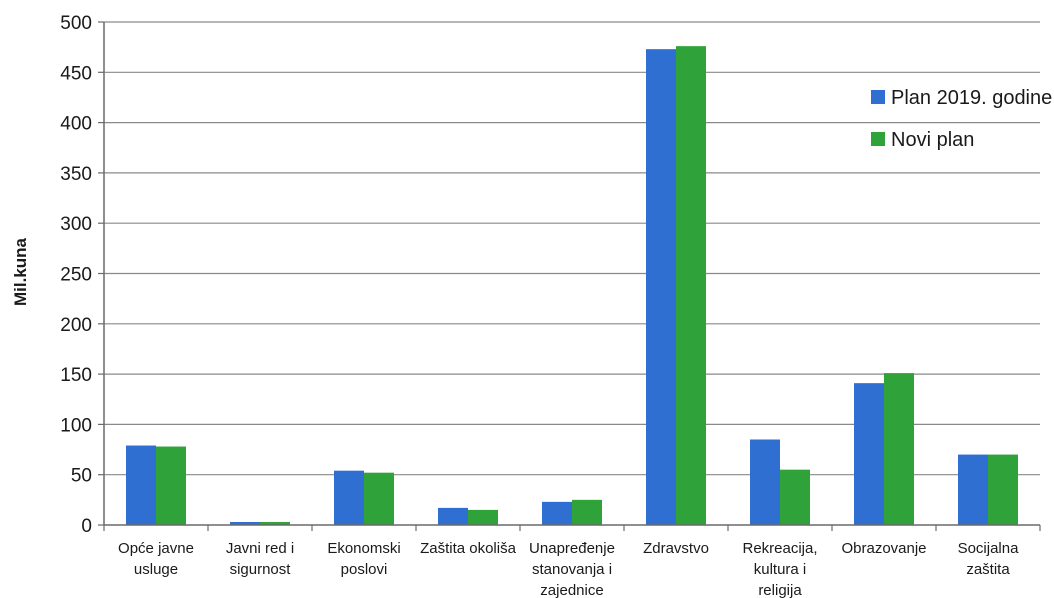 The image size is (1054, 598). Describe the element at coordinates (973, 489) in the screenshot. I see `bar: Plan 2019. godine: 70` at that location.